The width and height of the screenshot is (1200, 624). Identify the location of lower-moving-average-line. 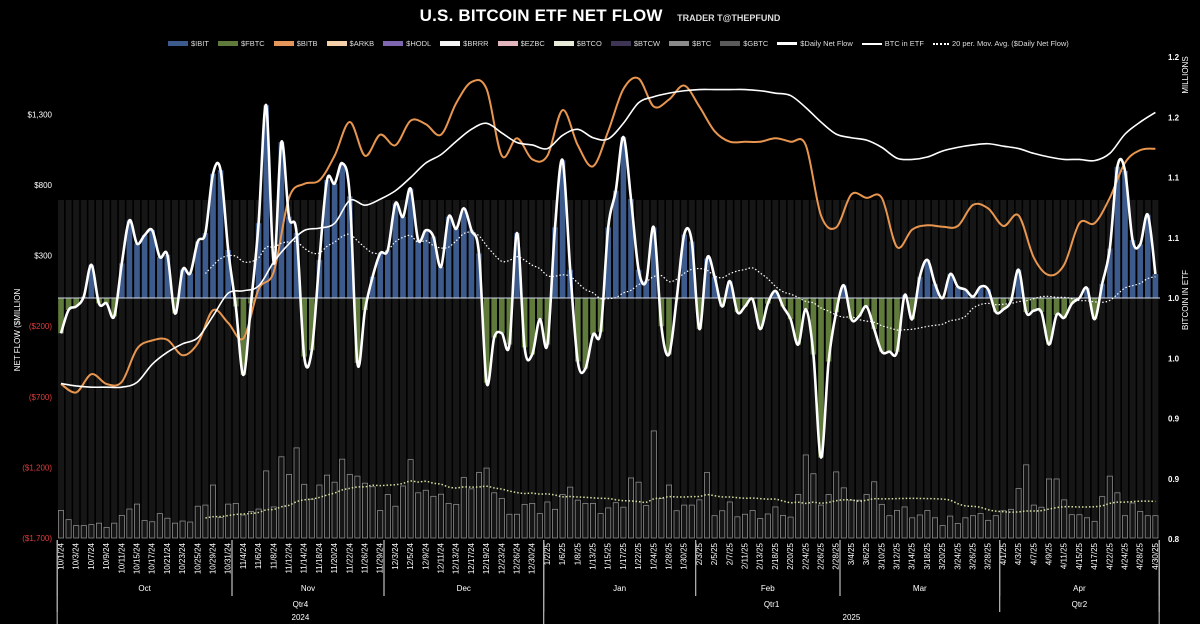
(680, 499).